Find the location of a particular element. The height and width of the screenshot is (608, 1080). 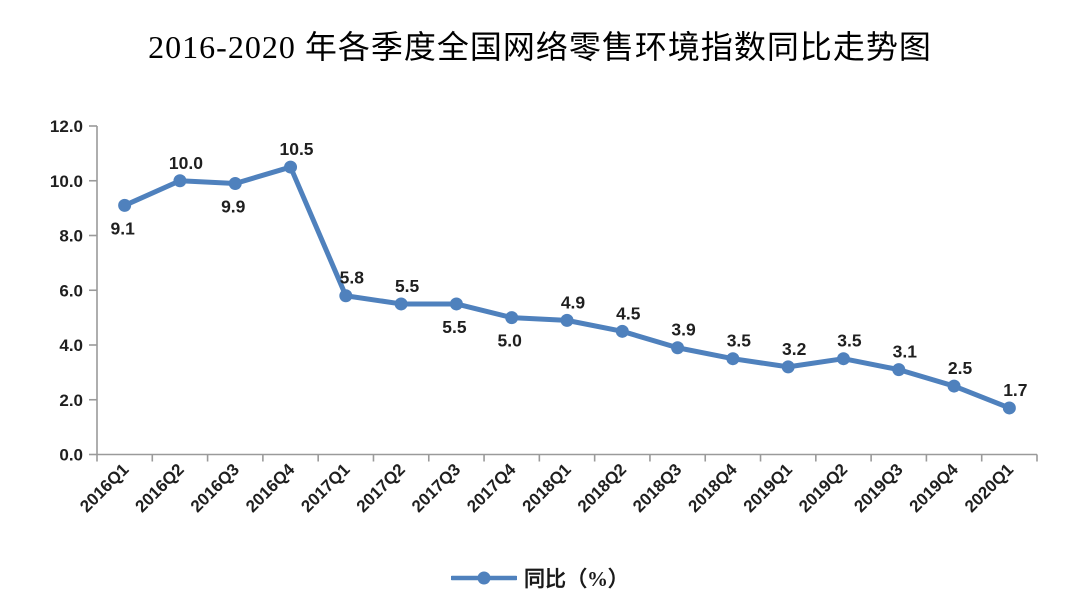

data-point-label: 10.0 is located at coordinates (186, 163).